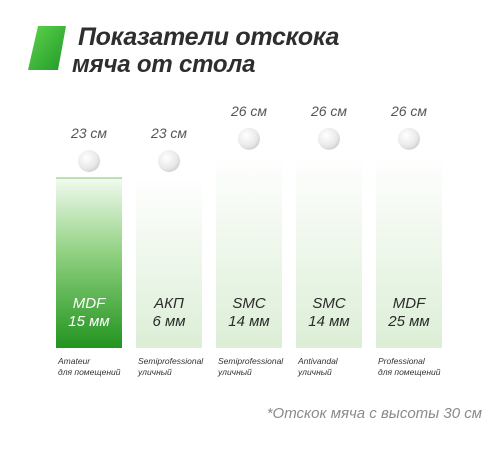  What do you see at coordinates (249, 303) in the screenshot?
I see `material-label-3: SMC` at bounding box center [249, 303].